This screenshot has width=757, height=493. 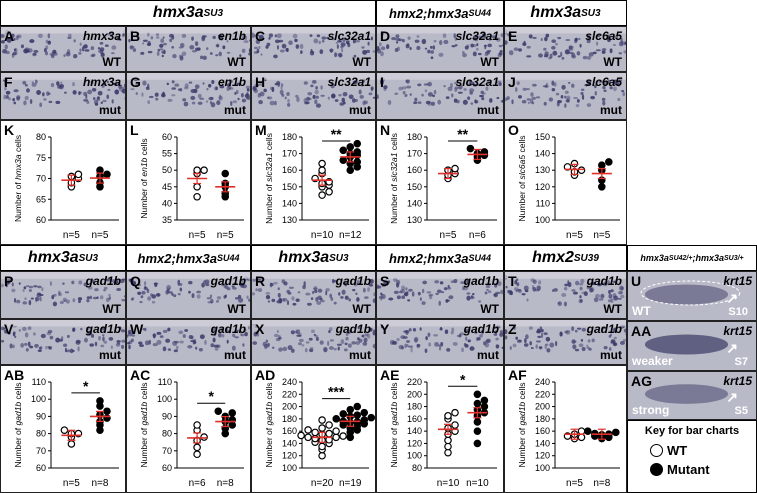 I want to click on header-hmx3a-su3-row1: hmx3a SU3, so click(x=188, y=13).